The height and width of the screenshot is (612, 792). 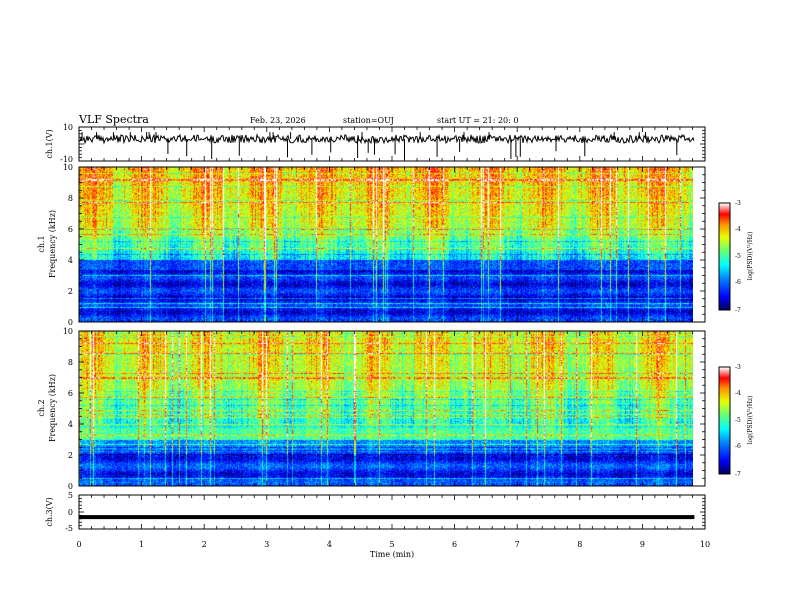 I want to click on time-axis-tick-label: 9, so click(x=642, y=544).